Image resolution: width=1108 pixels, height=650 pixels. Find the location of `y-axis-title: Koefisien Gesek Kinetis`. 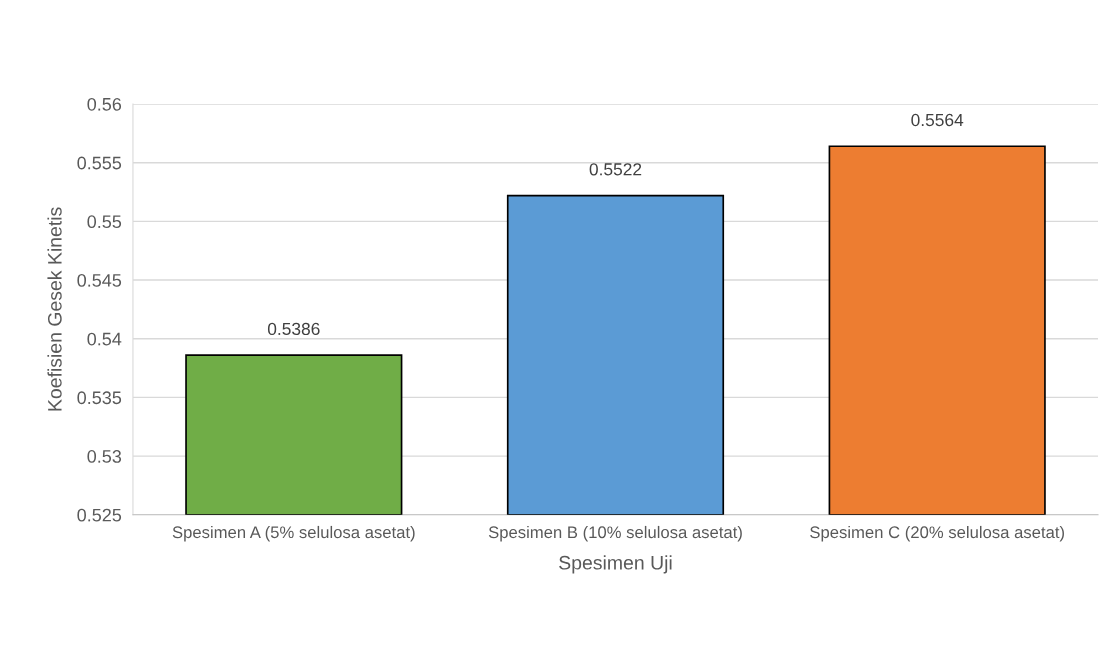

y-axis-title: Koefisien Gesek Kinetis is located at coordinates (54, 309).